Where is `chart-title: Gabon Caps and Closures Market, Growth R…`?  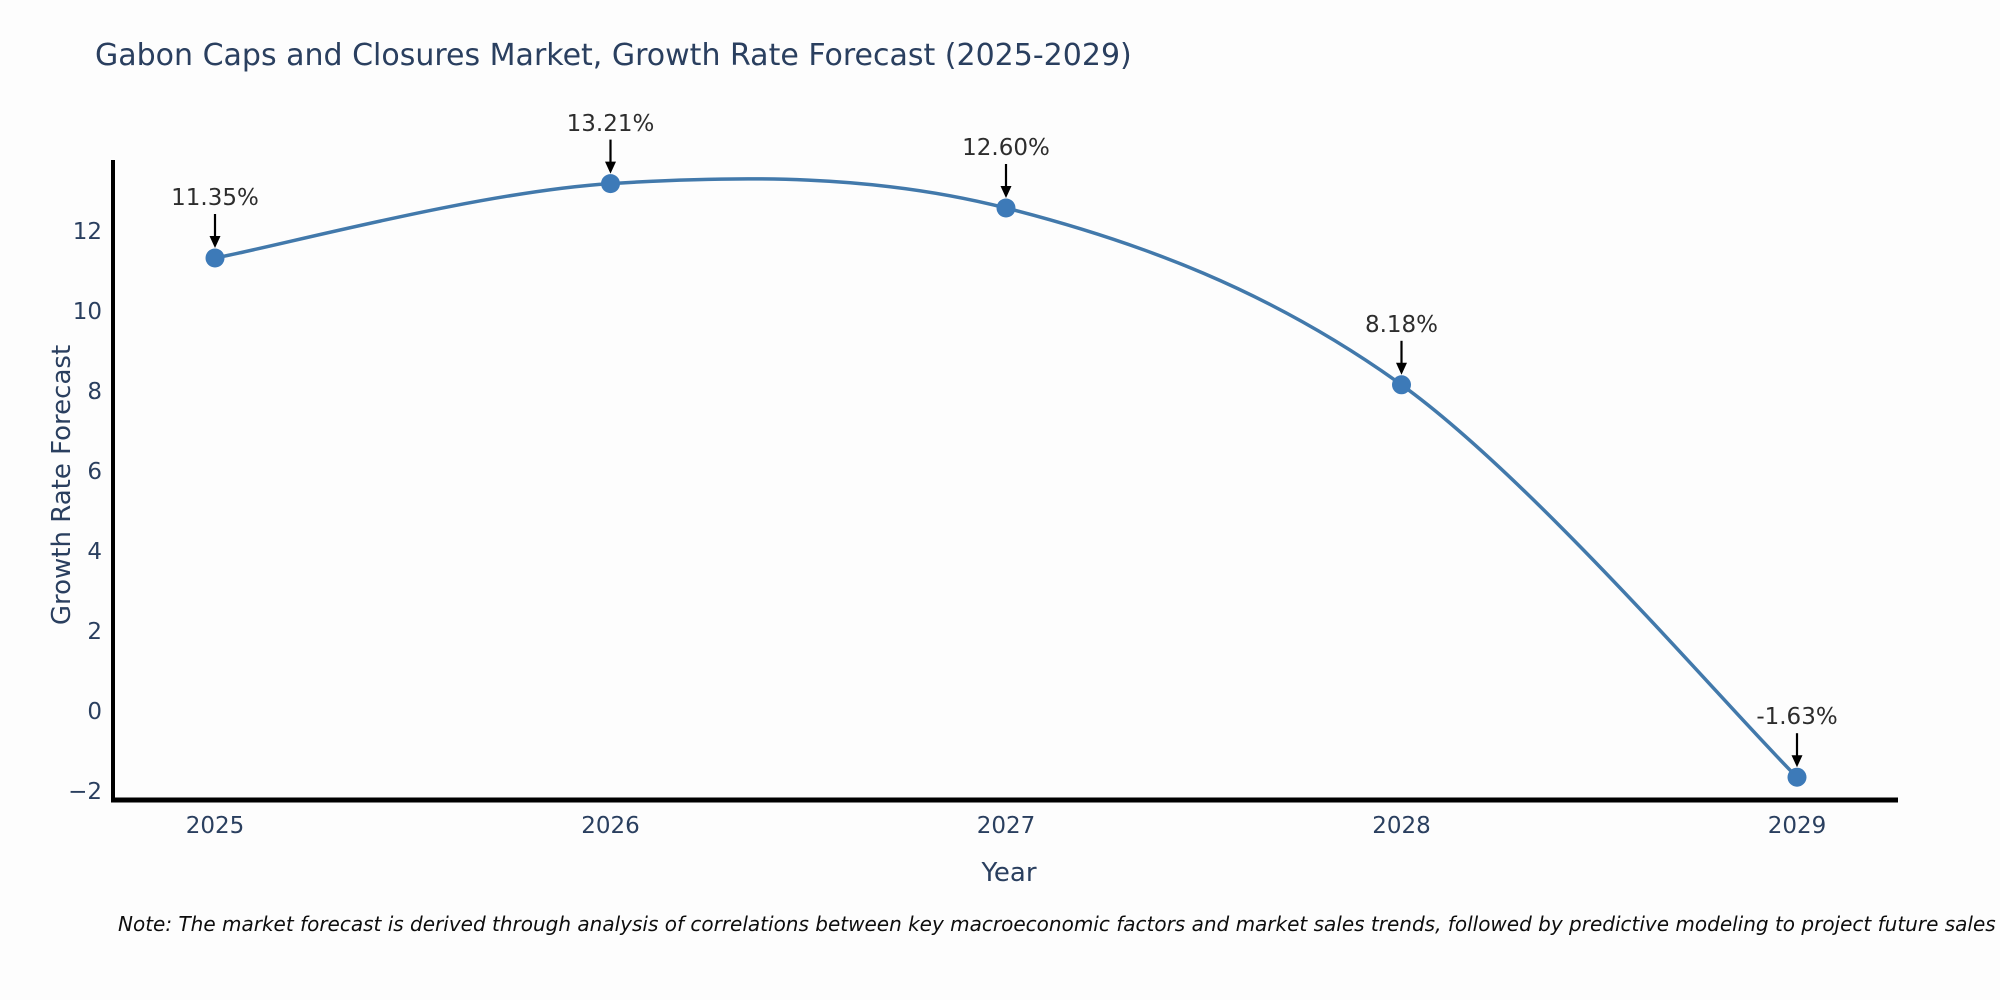 chart-title: Gabon Caps and Closures Market, Growth R… is located at coordinates (613, 55).